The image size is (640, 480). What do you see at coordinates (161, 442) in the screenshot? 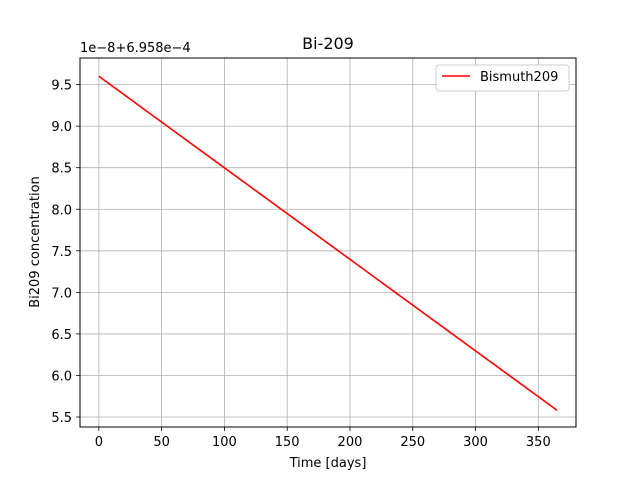
I see `x-tick-label: 50` at bounding box center [161, 442].